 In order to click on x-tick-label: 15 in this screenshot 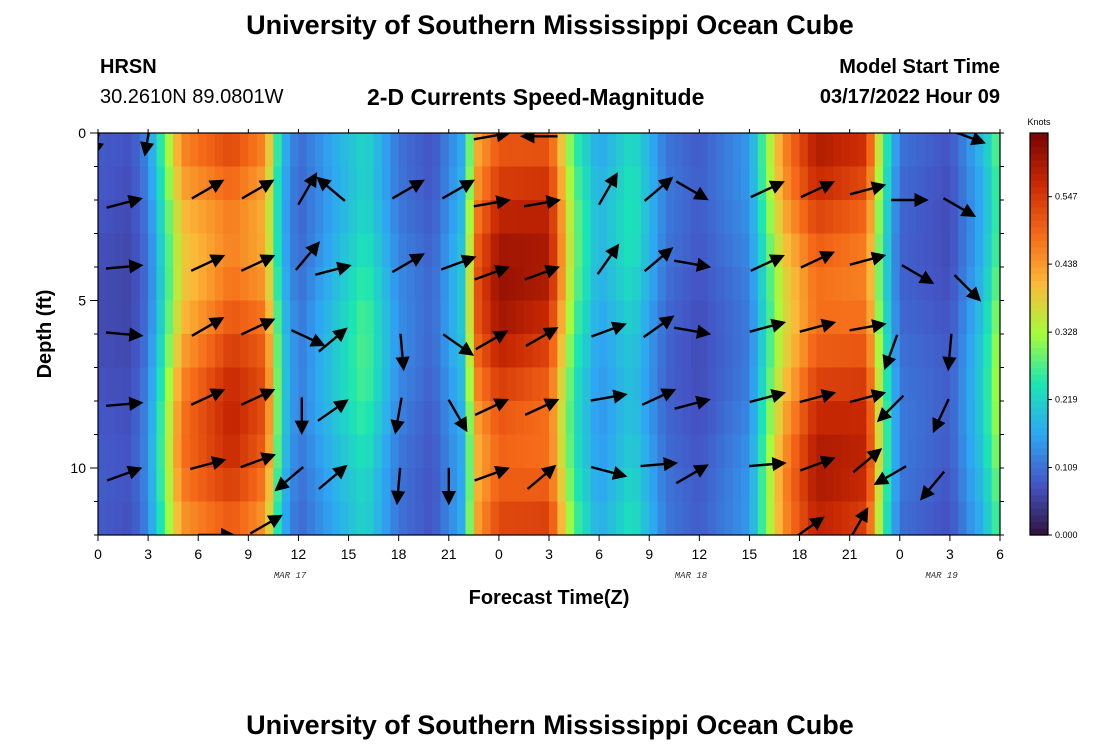, I will do `click(349, 554)`.